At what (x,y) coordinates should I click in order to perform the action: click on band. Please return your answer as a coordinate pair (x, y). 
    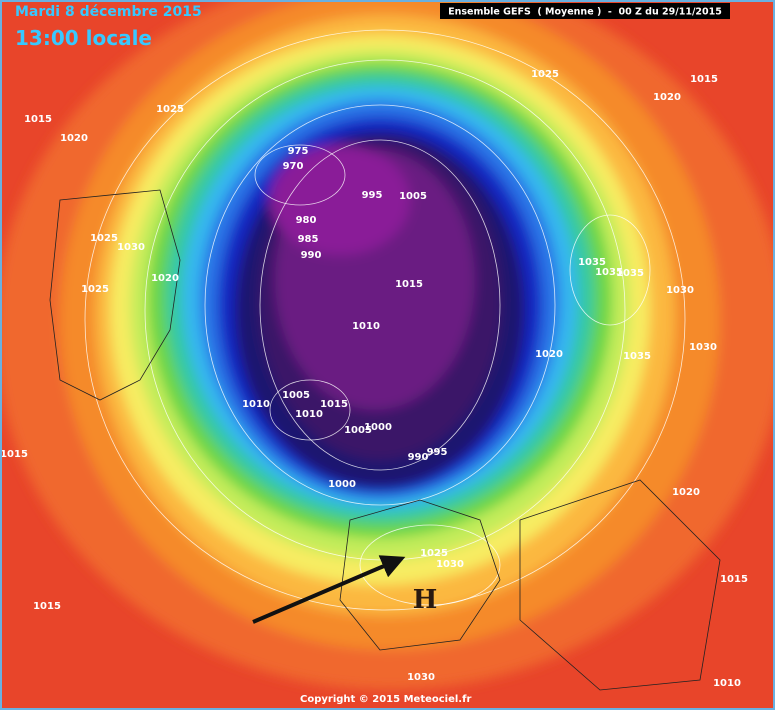
    Looking at the image, I should click on (340, 200).